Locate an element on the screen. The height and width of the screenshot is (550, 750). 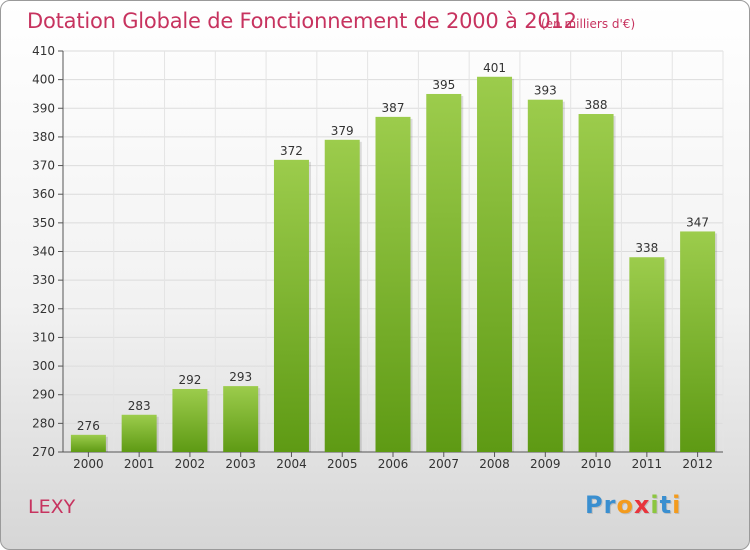
bar-value-label: 395 is located at coordinates (443, 85).